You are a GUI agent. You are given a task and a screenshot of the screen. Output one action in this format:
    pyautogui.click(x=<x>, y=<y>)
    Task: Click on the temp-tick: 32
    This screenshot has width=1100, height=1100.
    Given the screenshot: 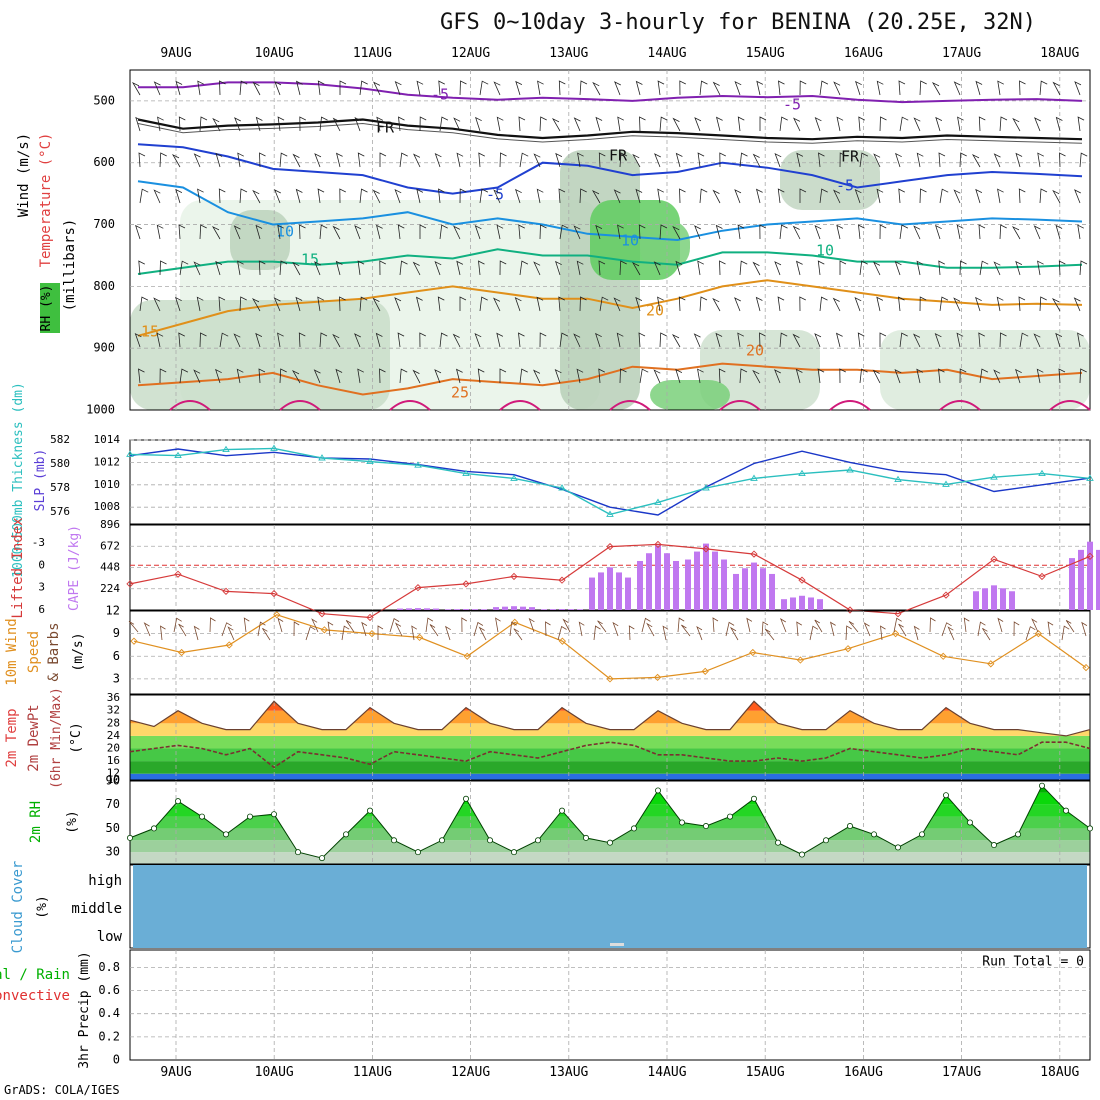 What is the action you would take?
    pyautogui.click(x=113, y=710)
    